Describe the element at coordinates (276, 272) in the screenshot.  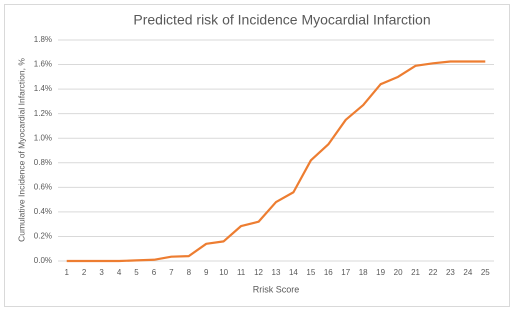
I see `x-tick-label: 13` at that location.